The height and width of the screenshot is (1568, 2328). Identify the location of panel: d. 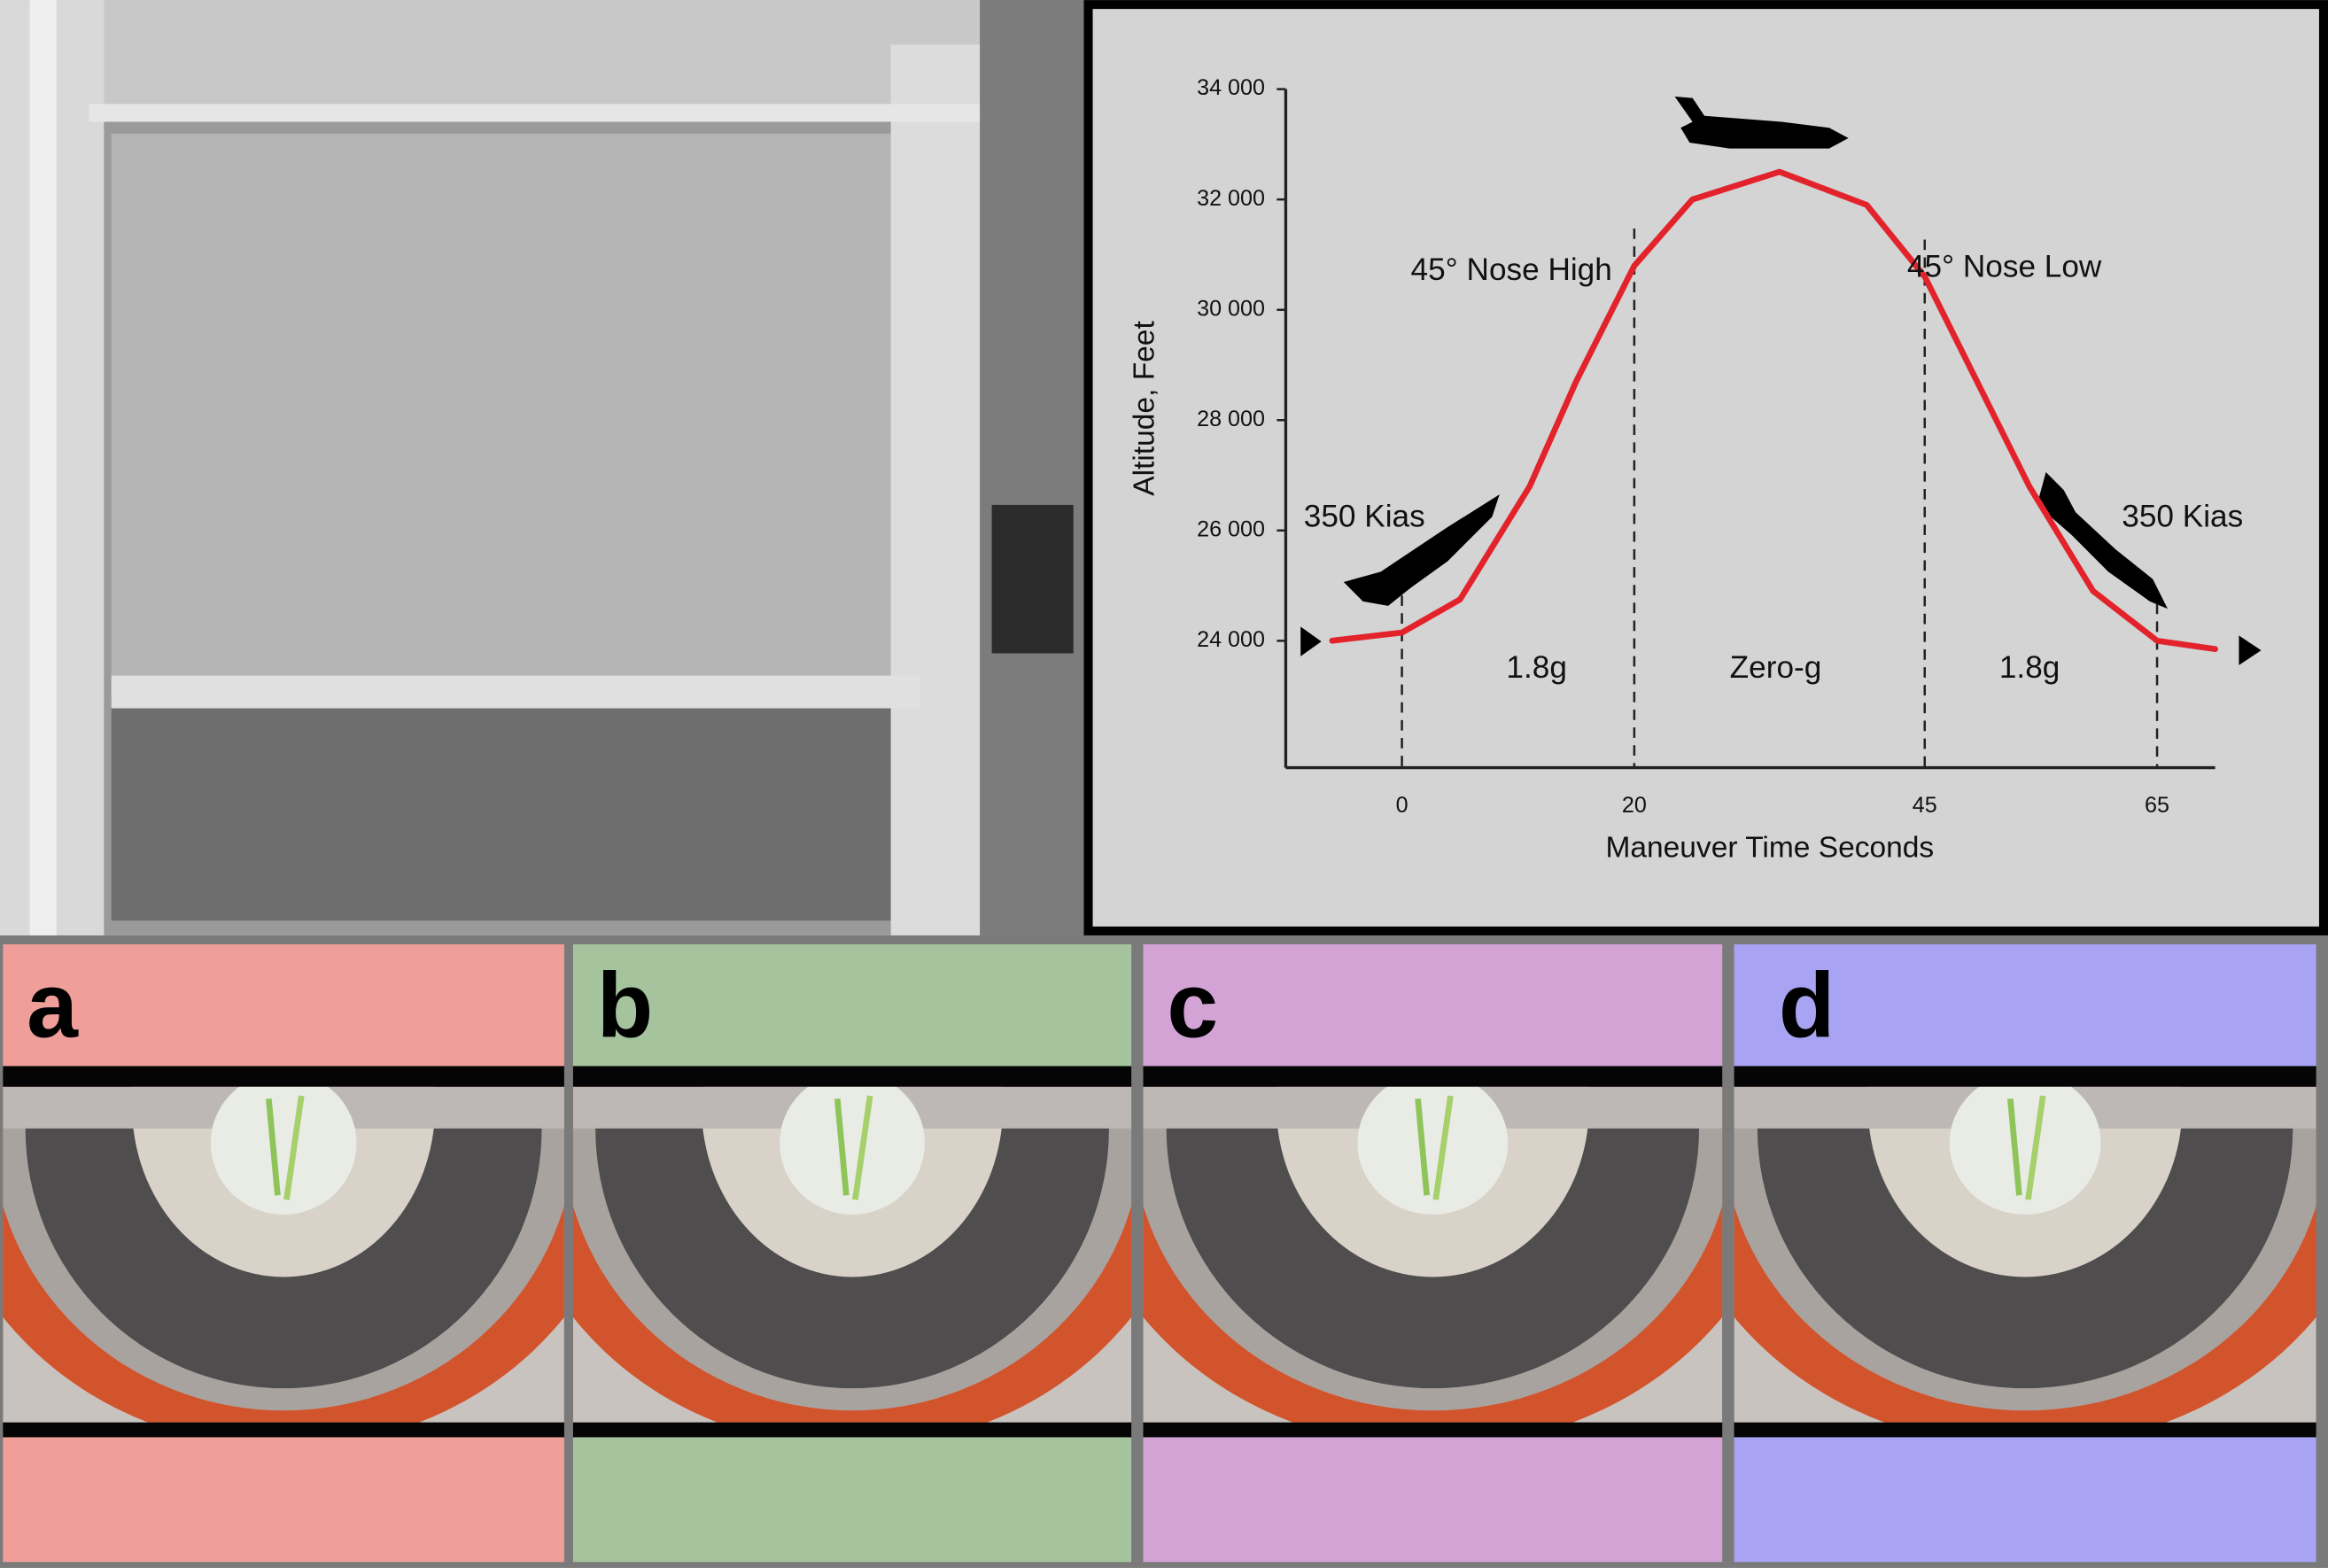
(2025, 1253).